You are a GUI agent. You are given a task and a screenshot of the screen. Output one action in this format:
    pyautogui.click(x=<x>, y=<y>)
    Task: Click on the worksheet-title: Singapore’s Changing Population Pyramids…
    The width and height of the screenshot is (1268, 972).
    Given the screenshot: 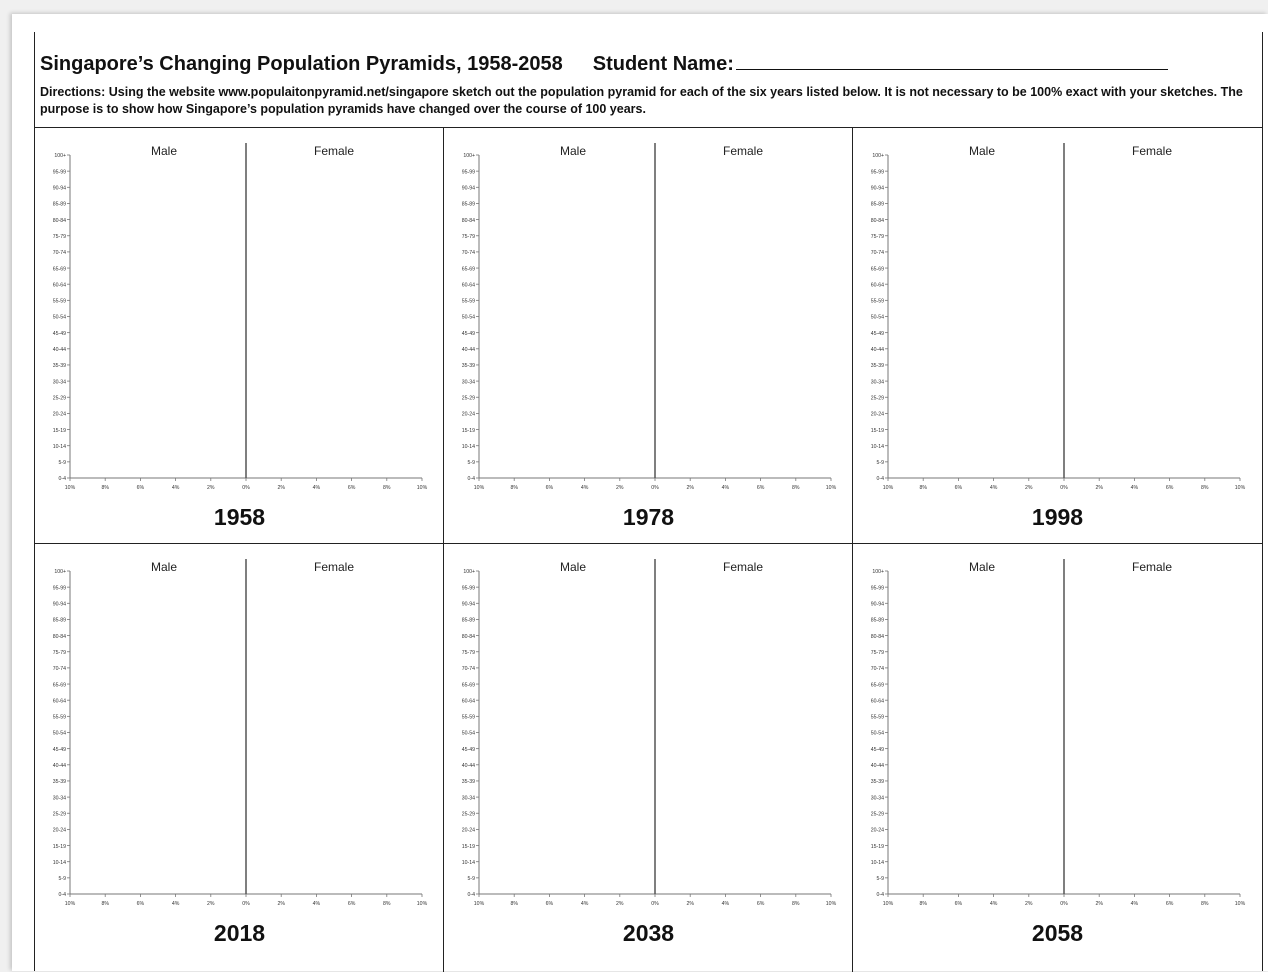 What is the action you would take?
    pyautogui.click(x=301, y=64)
    